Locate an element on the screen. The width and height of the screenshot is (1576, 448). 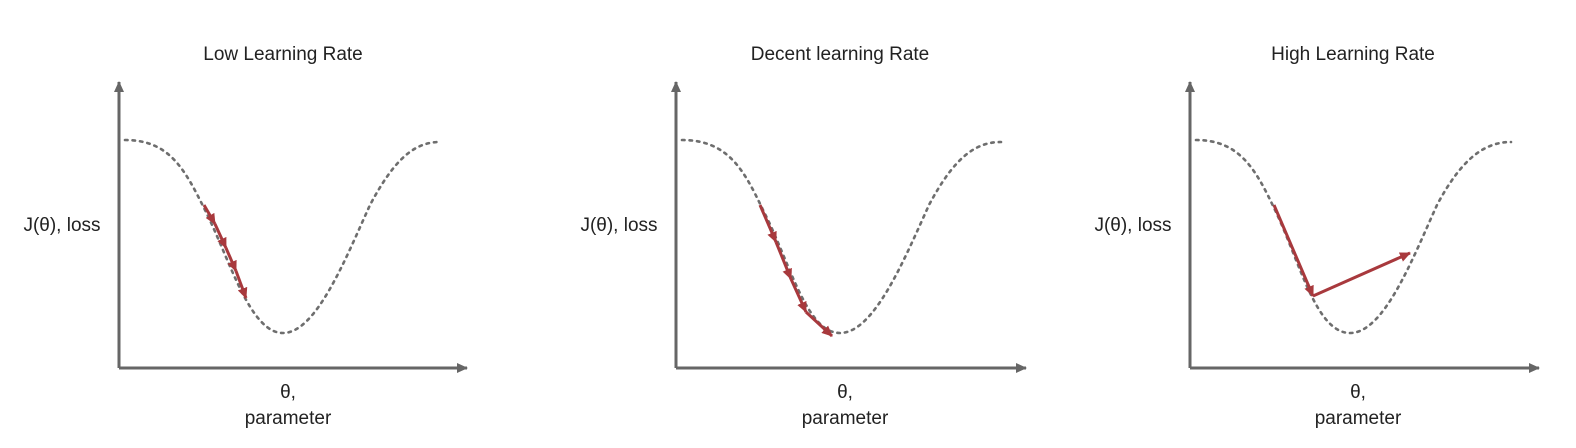
panel-title: High Learning Rate is located at coordinates (1353, 54).